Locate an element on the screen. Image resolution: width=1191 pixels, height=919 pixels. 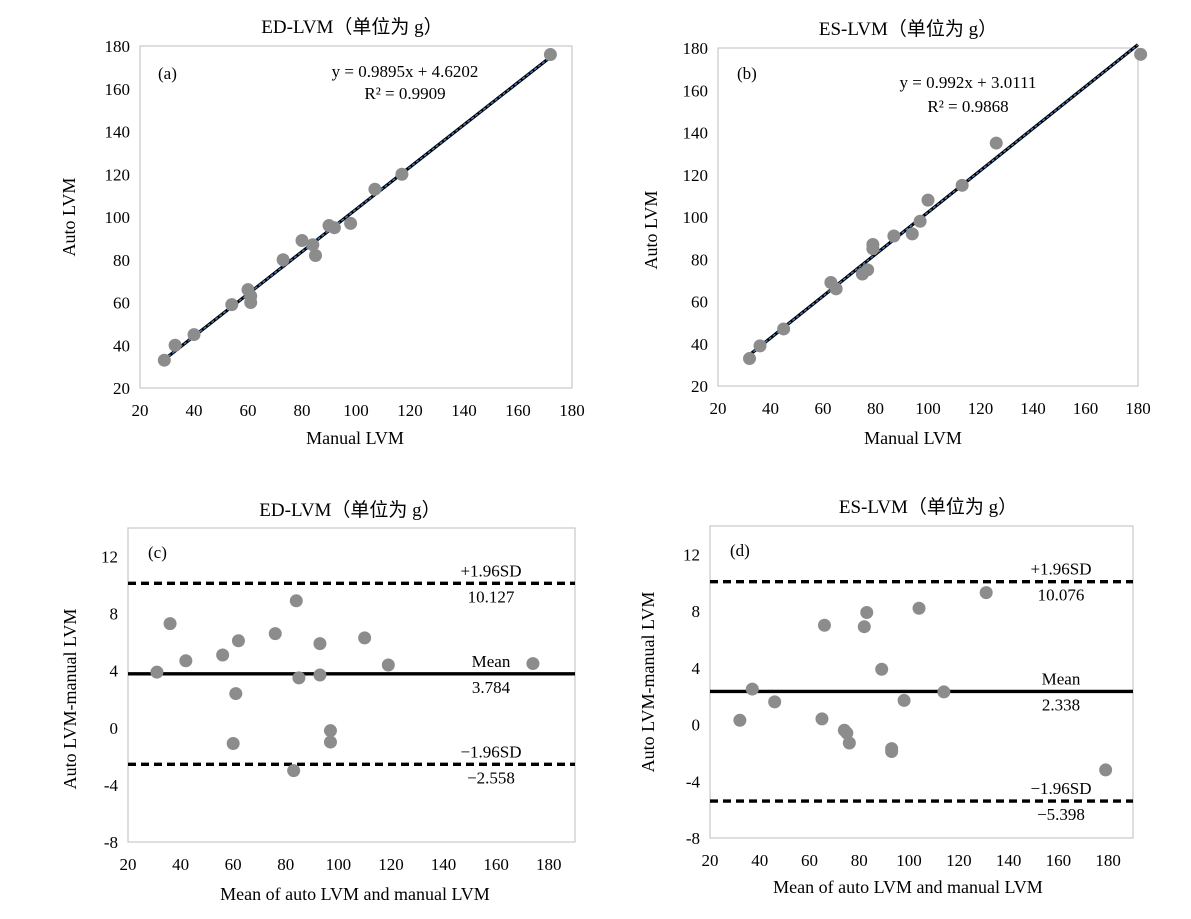
y-tick-label: 160 is located at coordinates (118, 89).